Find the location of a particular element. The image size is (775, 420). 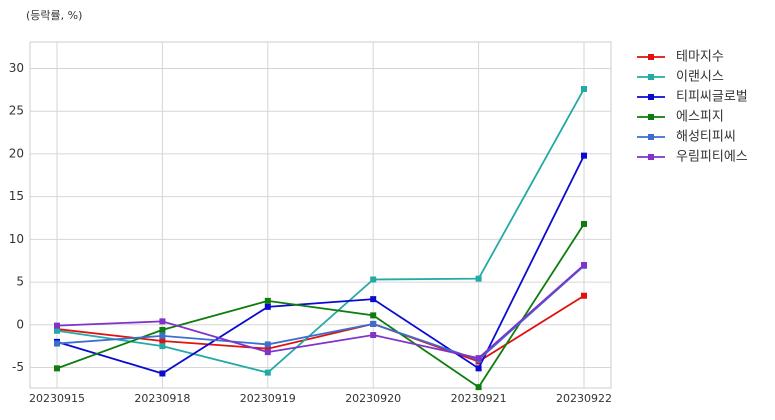

y-tick-label: 25 is located at coordinates (16, 111).